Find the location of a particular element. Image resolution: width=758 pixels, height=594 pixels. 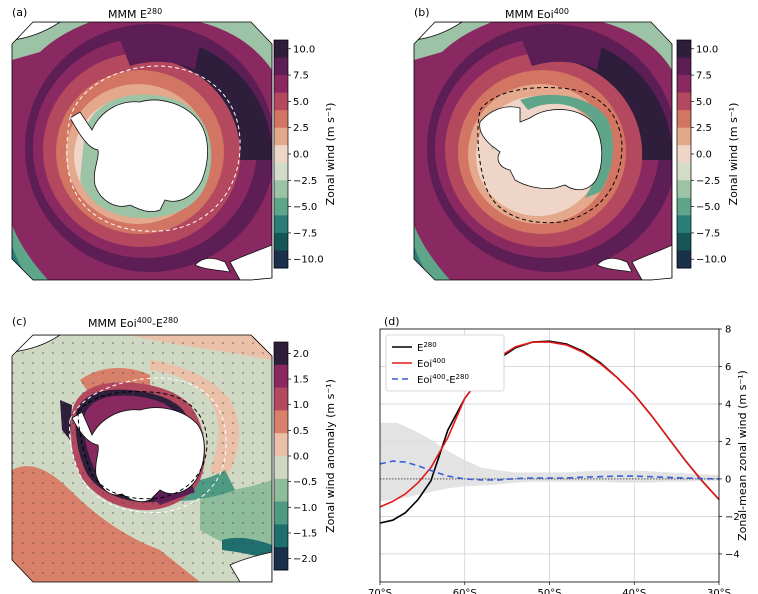

legend-box is located at coordinates (445, 363).